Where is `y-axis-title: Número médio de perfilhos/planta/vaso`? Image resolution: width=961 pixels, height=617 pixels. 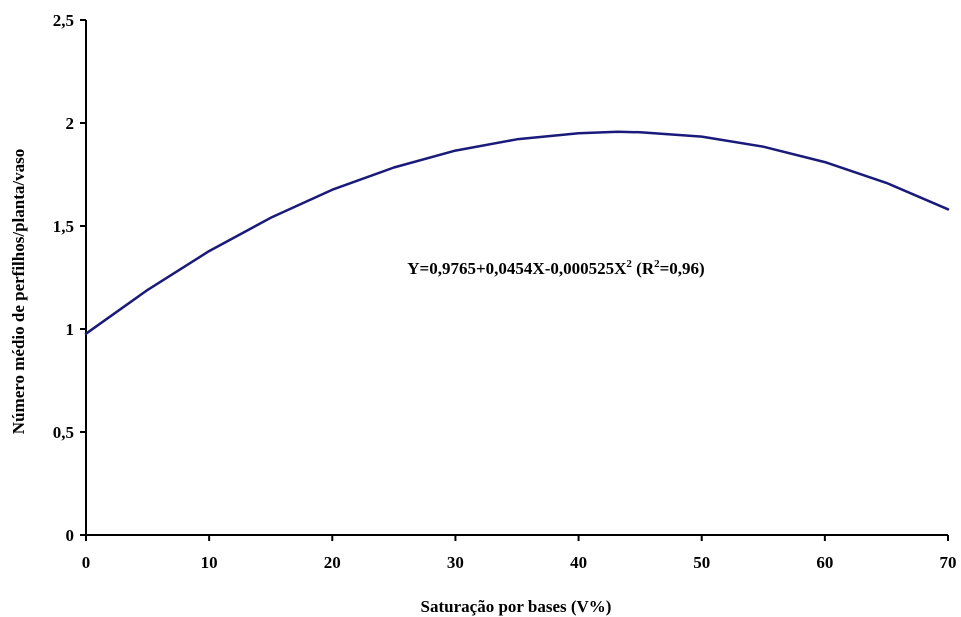
y-axis-title: Número médio de perfilhos/planta/vaso is located at coordinates (18, 291).